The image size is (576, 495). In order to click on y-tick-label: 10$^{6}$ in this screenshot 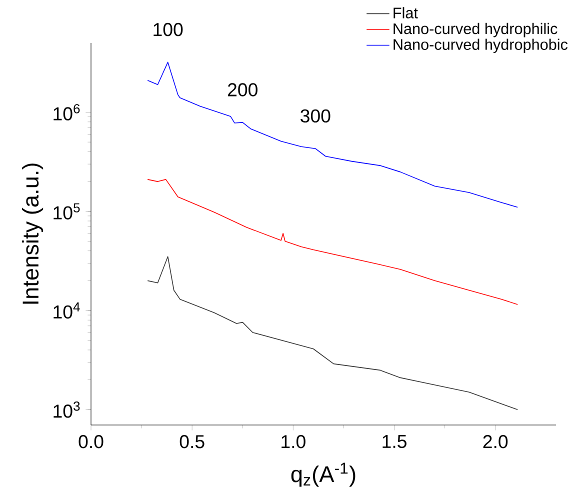, I will do `click(67, 112)`.